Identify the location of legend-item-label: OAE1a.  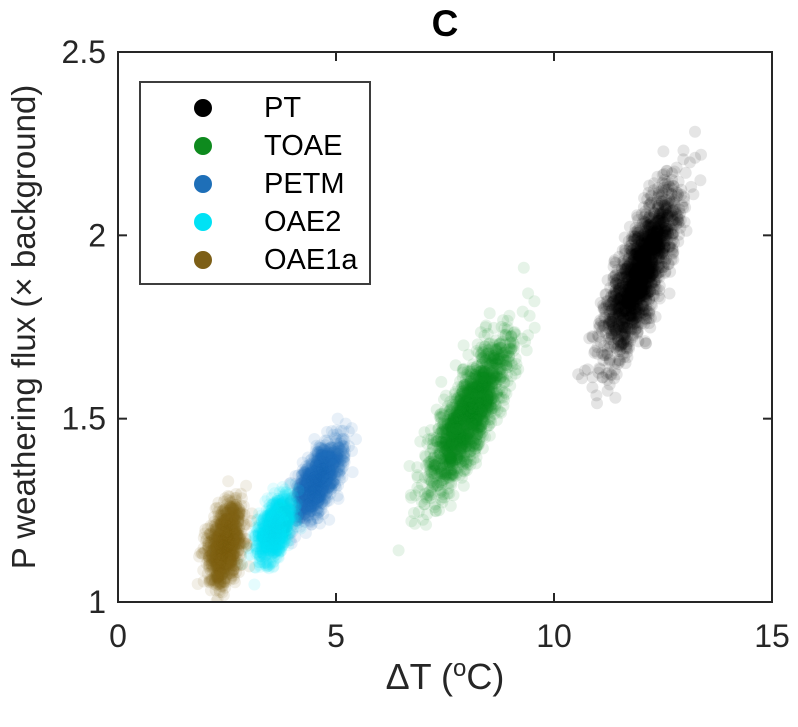
(311, 260).